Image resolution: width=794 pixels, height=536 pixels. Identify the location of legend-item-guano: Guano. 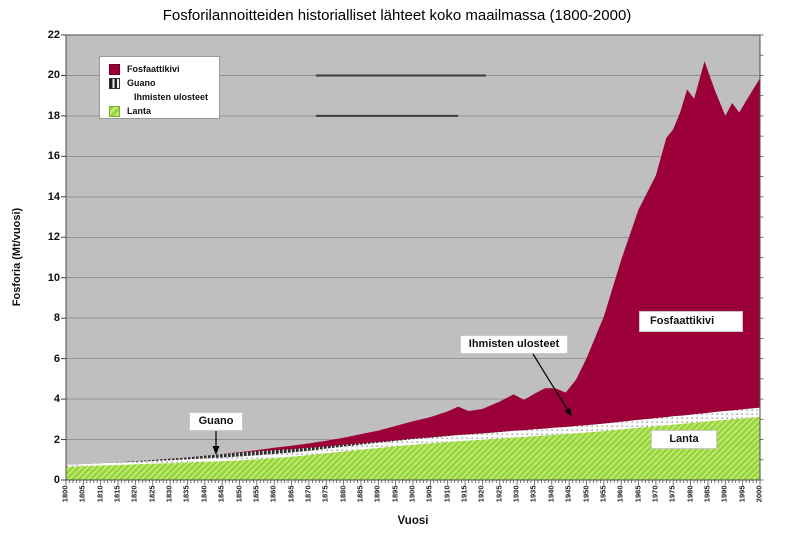
(164, 83).